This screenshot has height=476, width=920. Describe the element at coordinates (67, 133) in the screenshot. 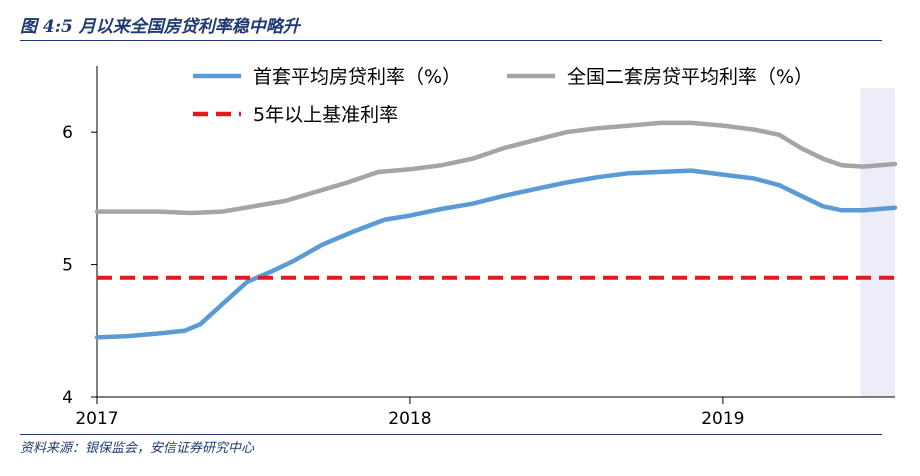

I see `y-tick-label: 6` at that location.